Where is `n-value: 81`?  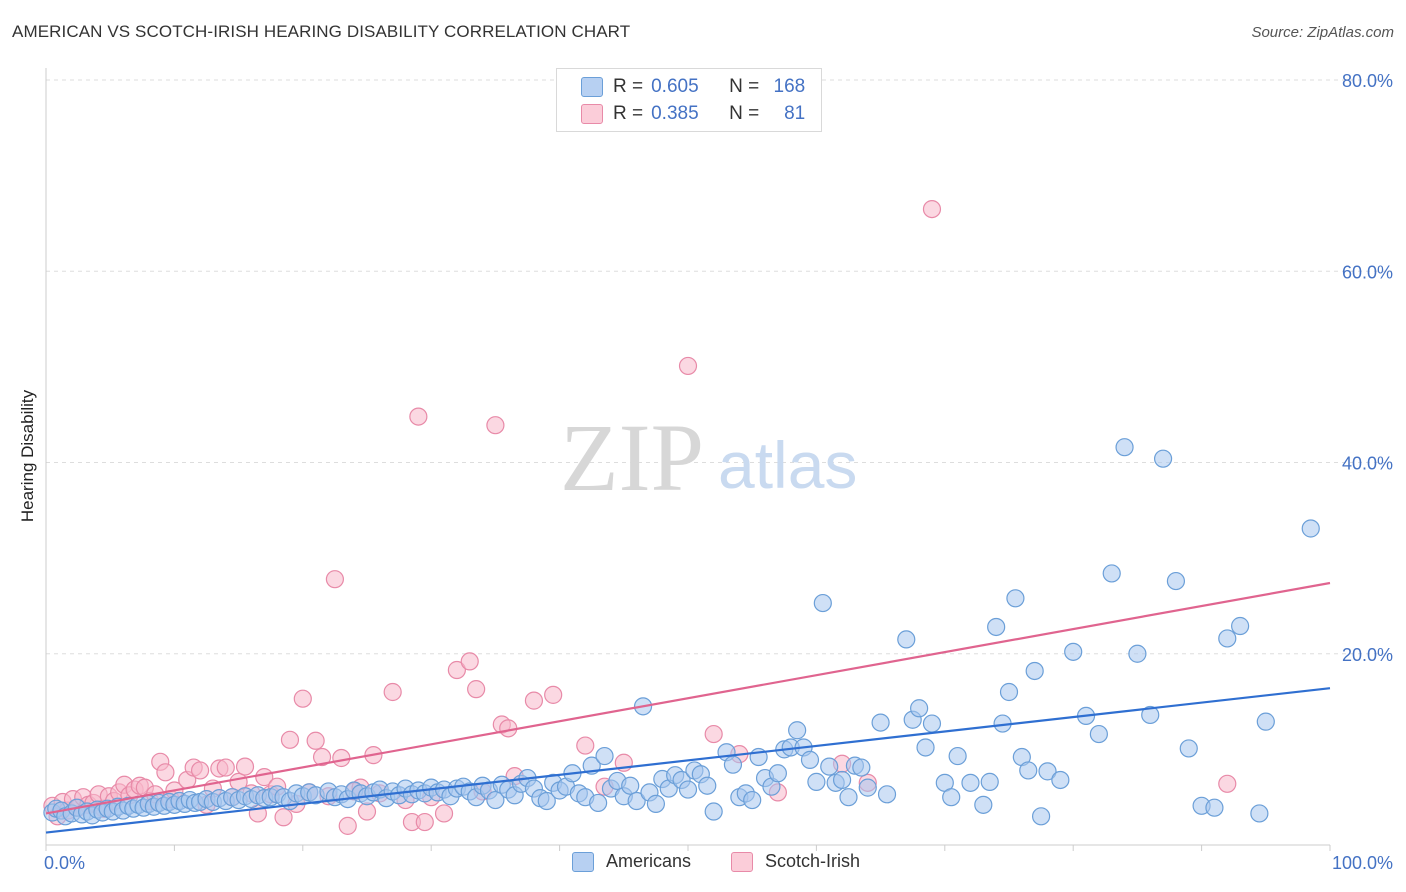 n-value: 81 is located at coordinates (795, 113).